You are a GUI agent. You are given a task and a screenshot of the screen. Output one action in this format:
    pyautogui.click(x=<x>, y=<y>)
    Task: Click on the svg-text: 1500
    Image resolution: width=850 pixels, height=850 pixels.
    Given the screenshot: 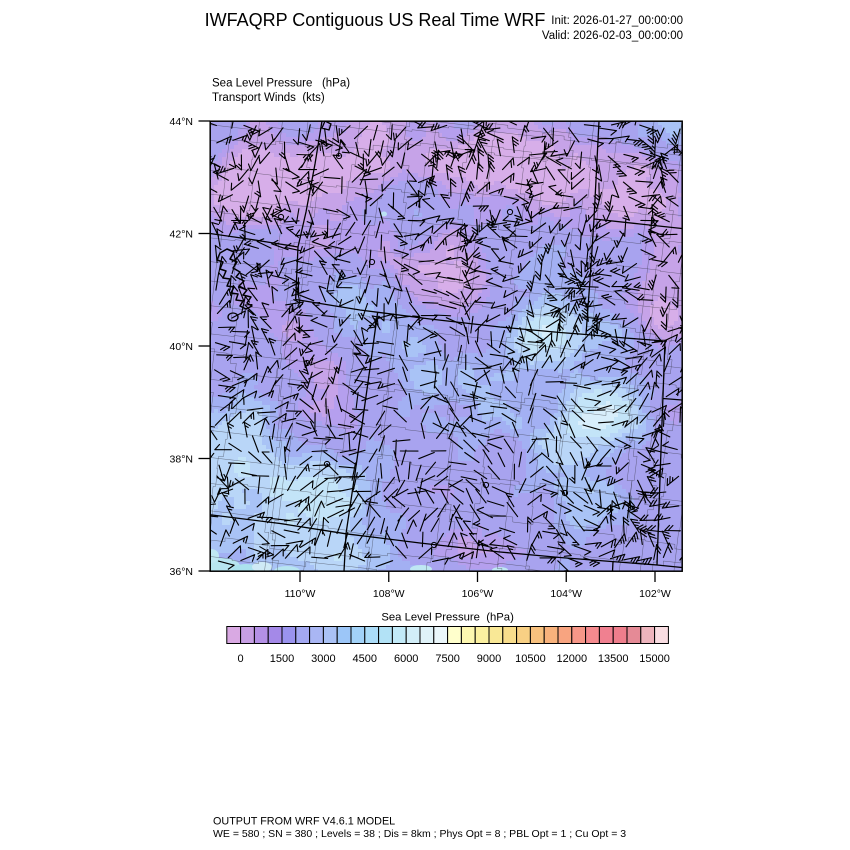 What is the action you would take?
    pyautogui.click(x=282, y=659)
    